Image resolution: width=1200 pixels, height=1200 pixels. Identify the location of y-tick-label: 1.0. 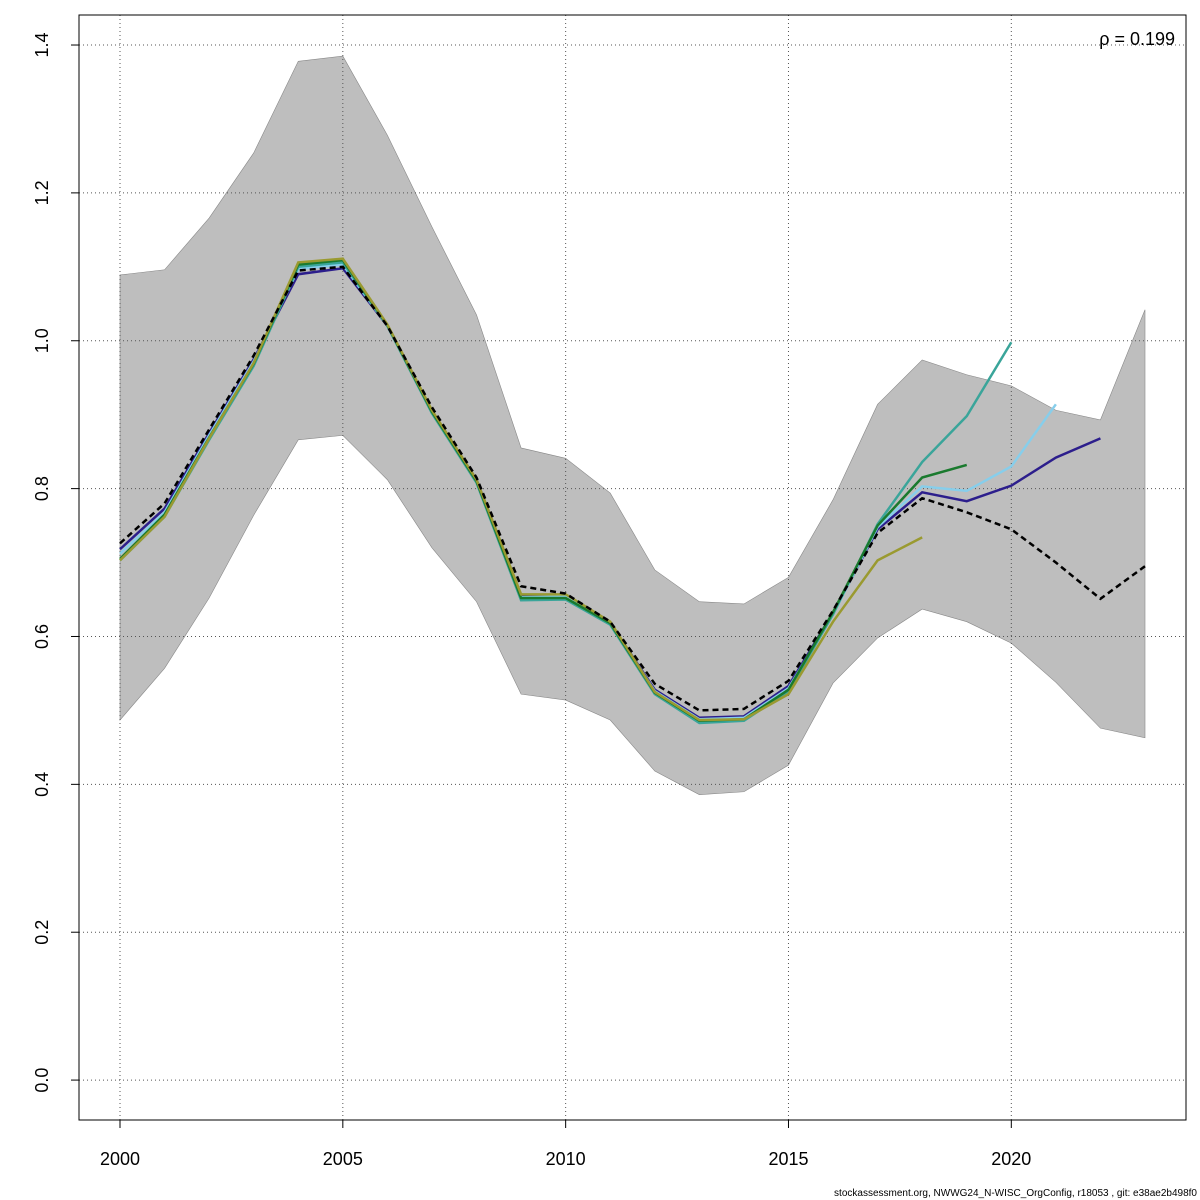
(42, 340).